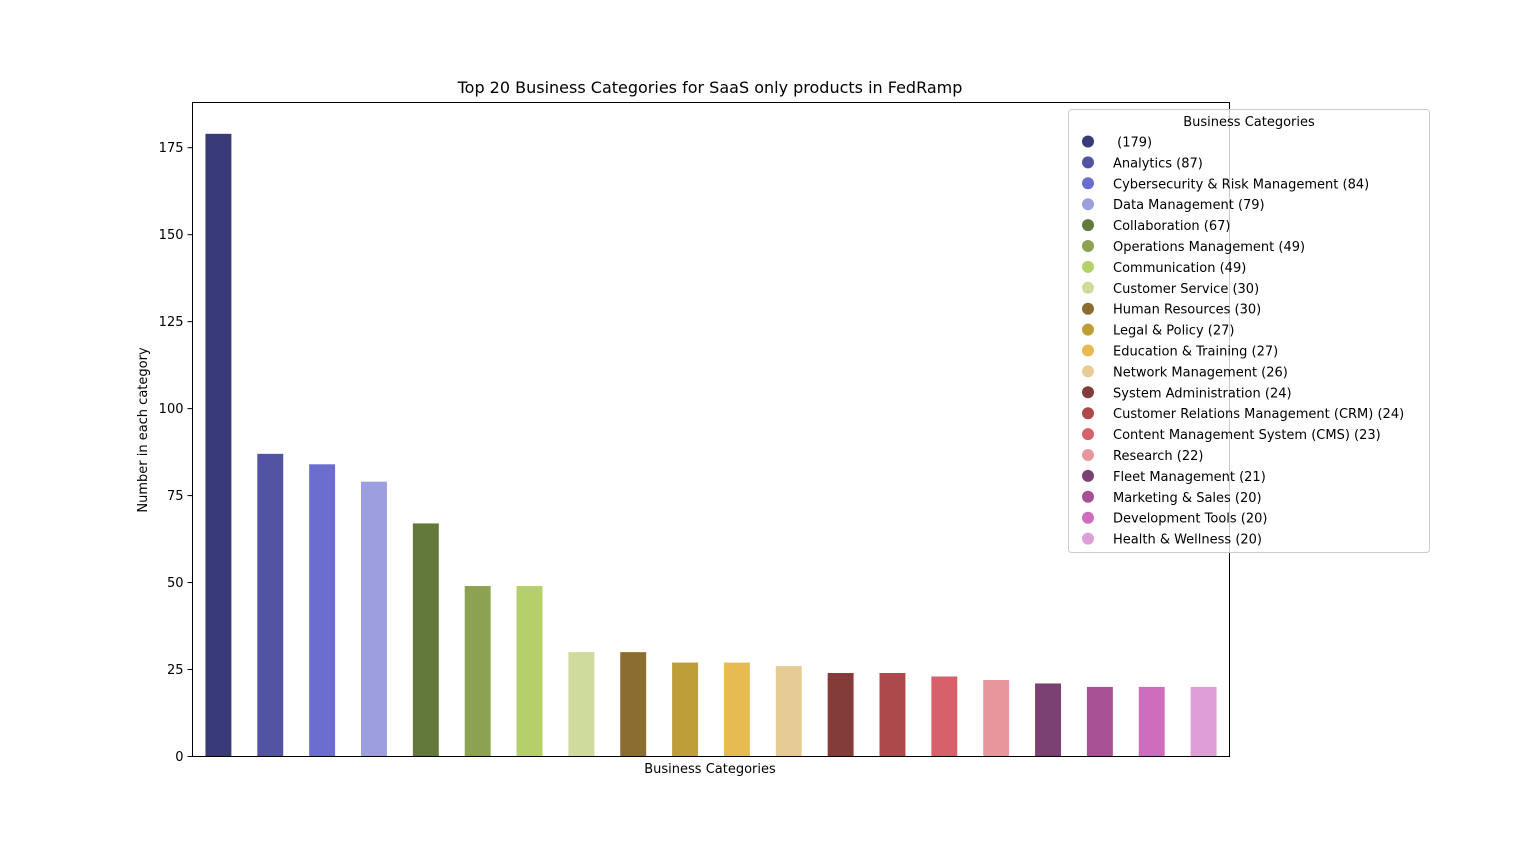  I want to click on y-tick-label: 0, so click(179, 757).